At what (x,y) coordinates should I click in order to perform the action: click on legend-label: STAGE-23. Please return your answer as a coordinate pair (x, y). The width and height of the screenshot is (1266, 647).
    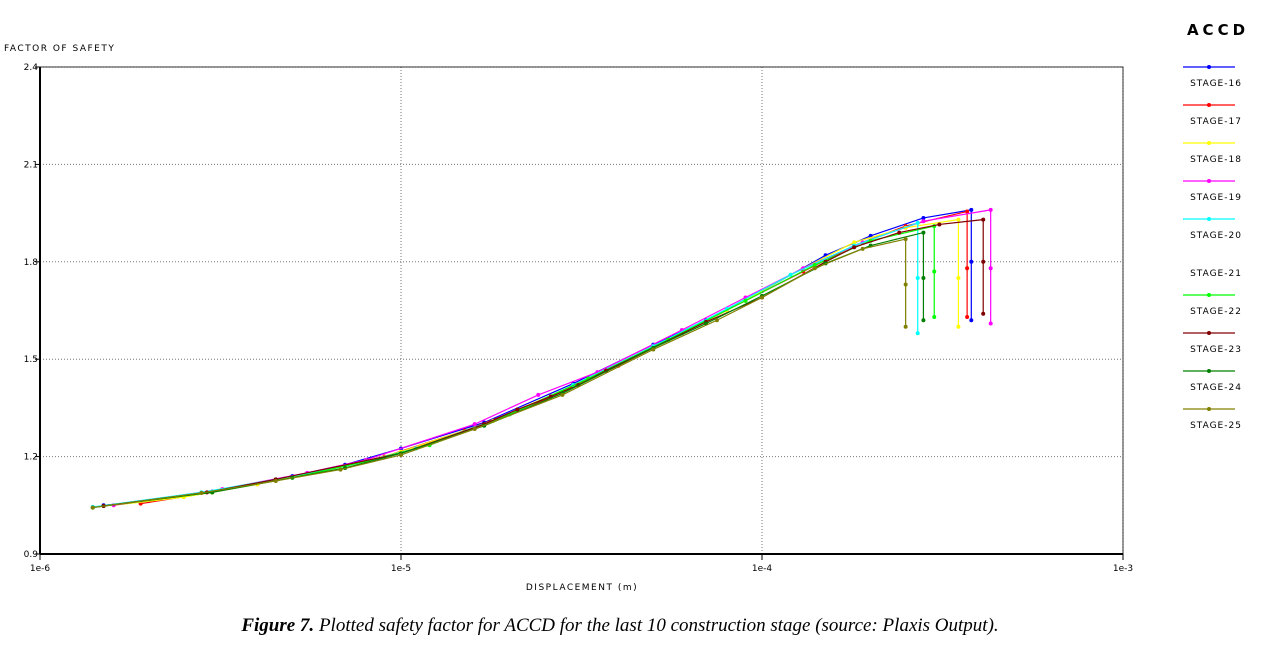
    Looking at the image, I should click on (1216, 350).